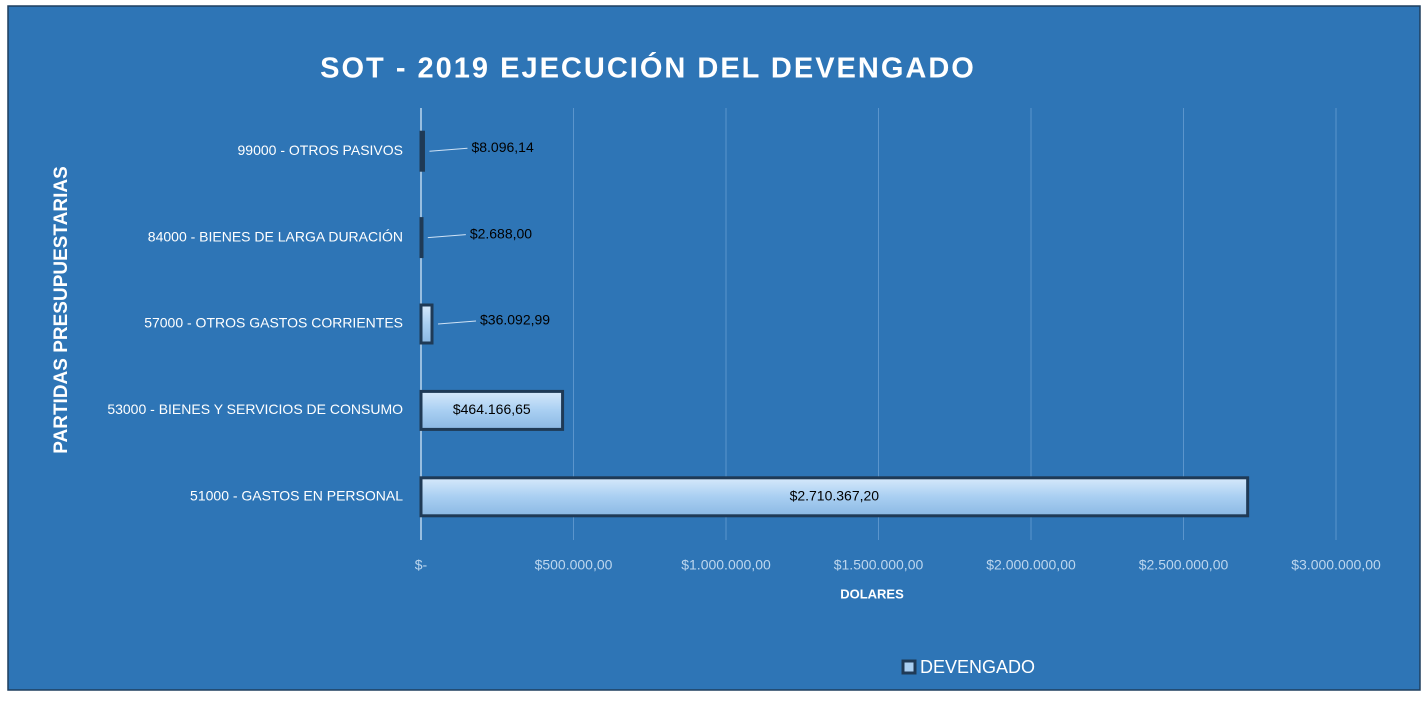 This screenshot has width=1428, height=701. I want to click on x-tick-label: $2.000.000,00, so click(1031, 565).